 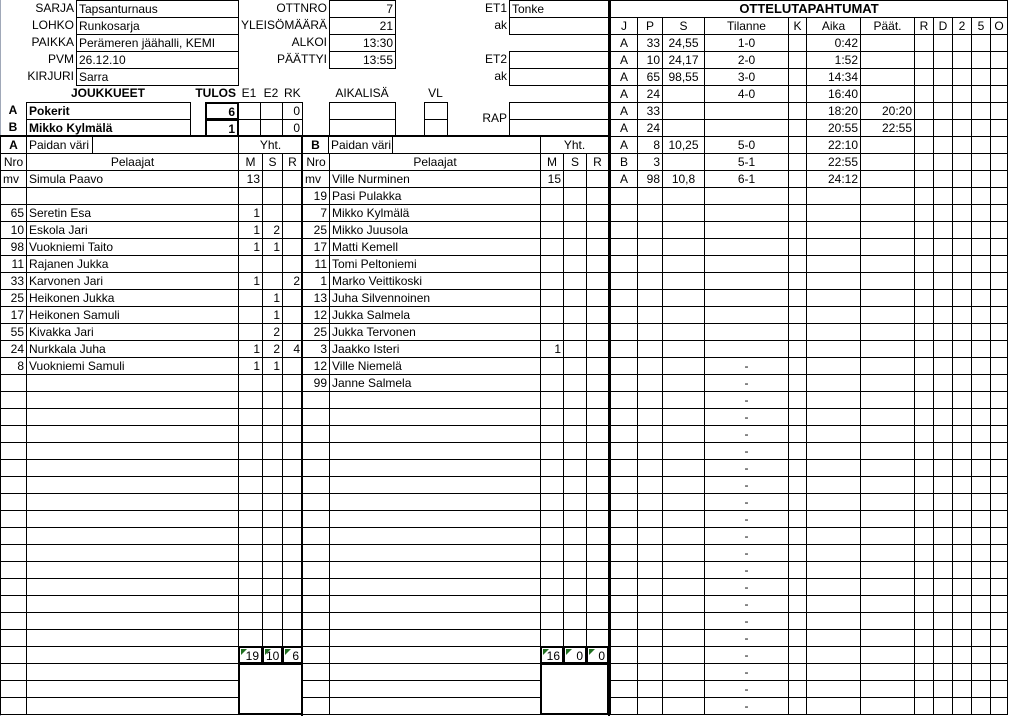 What do you see at coordinates (746, 536) in the screenshot?
I see `event-cell: -` at bounding box center [746, 536].